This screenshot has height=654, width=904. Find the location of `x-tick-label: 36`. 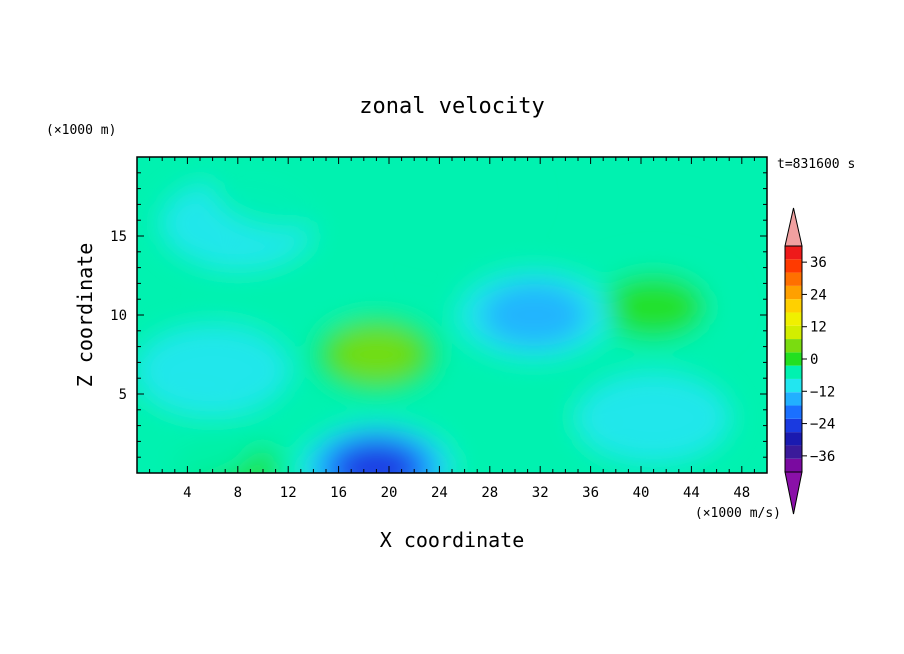

x-tick-label: 36 is located at coordinates (590, 493).